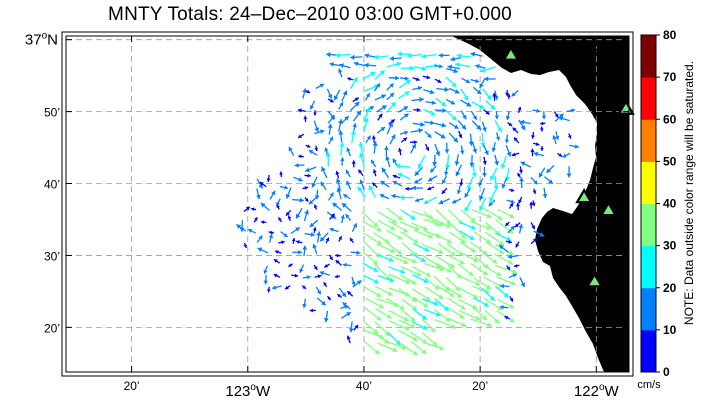 The height and width of the screenshot is (407, 702). What do you see at coordinates (670, 204) in the screenshot?
I see `colorbar-tick-label: 40` at bounding box center [670, 204].